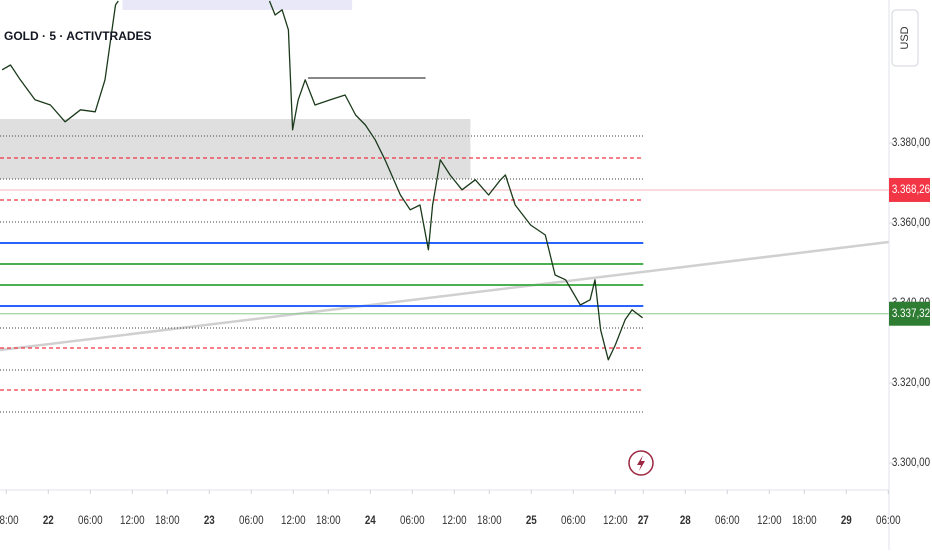  What do you see at coordinates (209, 520) in the screenshot?
I see `x-tick-label: 23` at bounding box center [209, 520].